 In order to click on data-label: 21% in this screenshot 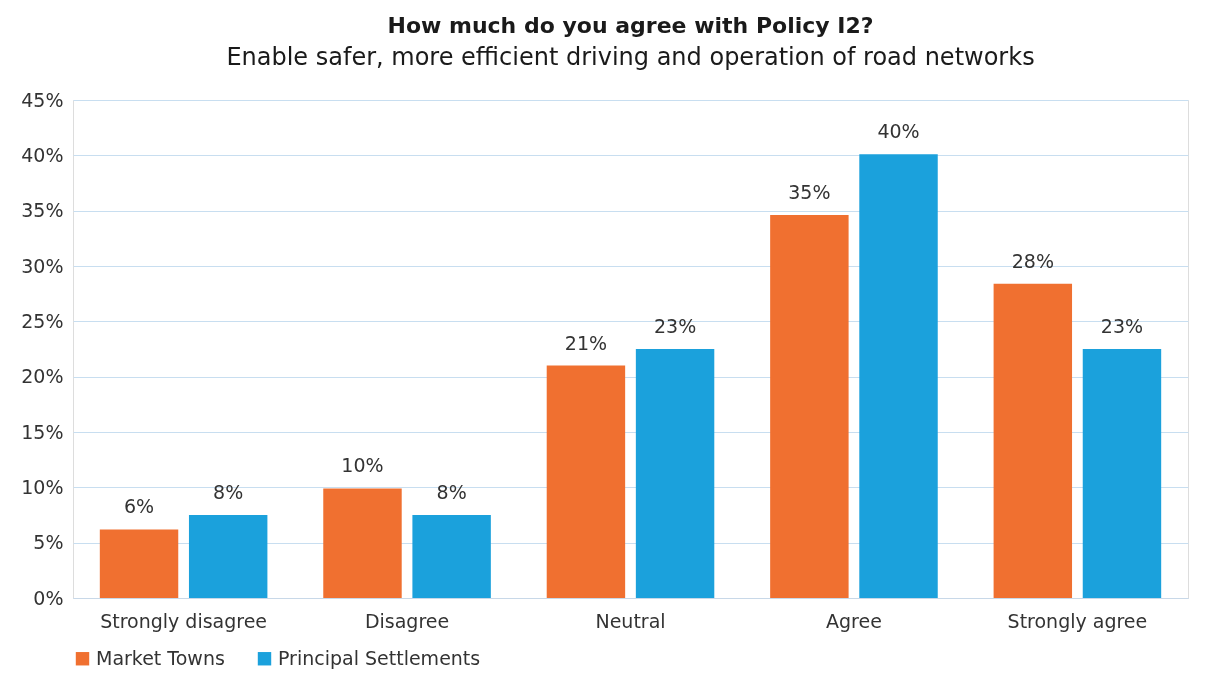, I will do `click(586, 342)`.